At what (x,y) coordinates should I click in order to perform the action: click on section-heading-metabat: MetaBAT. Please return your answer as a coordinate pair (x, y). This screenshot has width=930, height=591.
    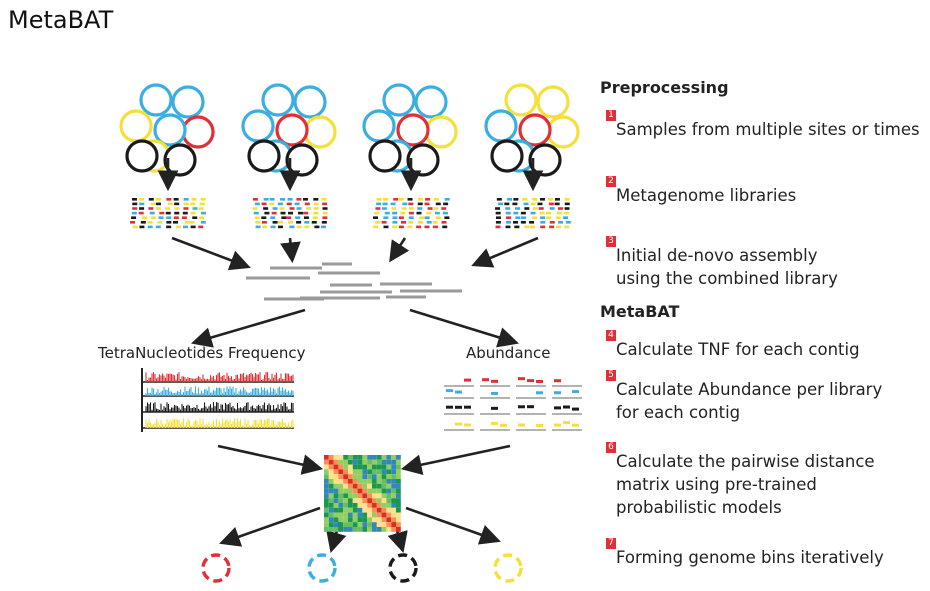
    Looking at the image, I should click on (640, 311).